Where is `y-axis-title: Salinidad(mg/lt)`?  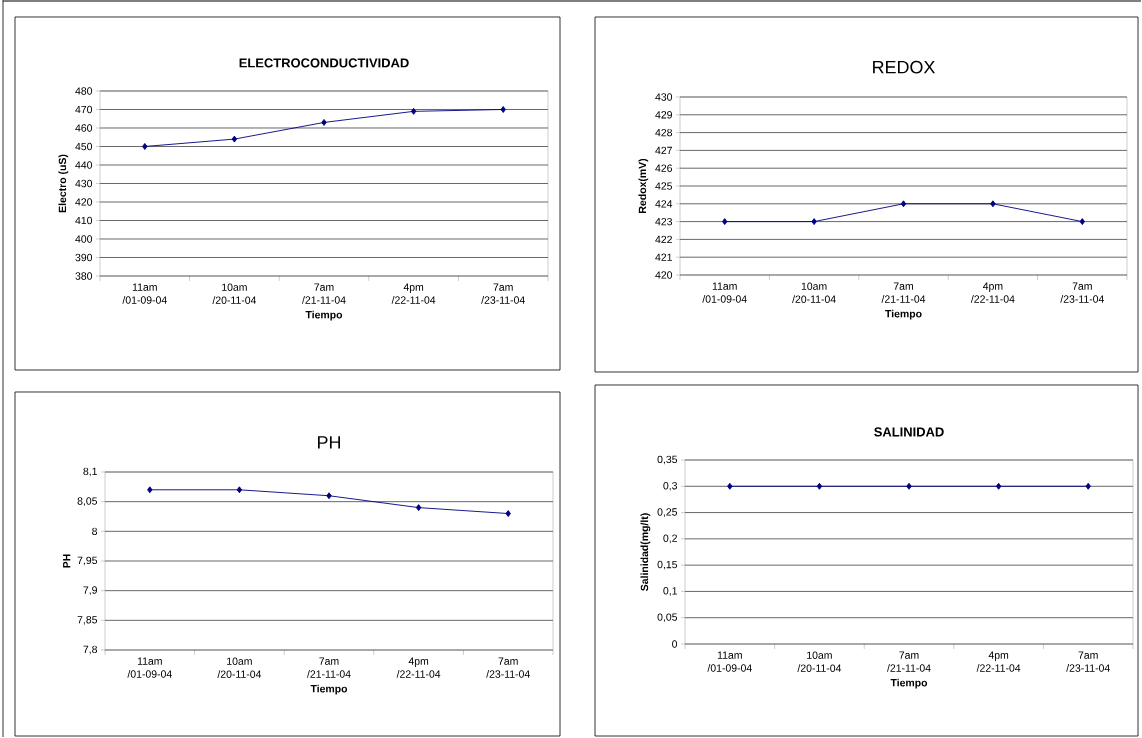
y-axis-title: Salinidad(mg/lt) is located at coordinates (645, 552).